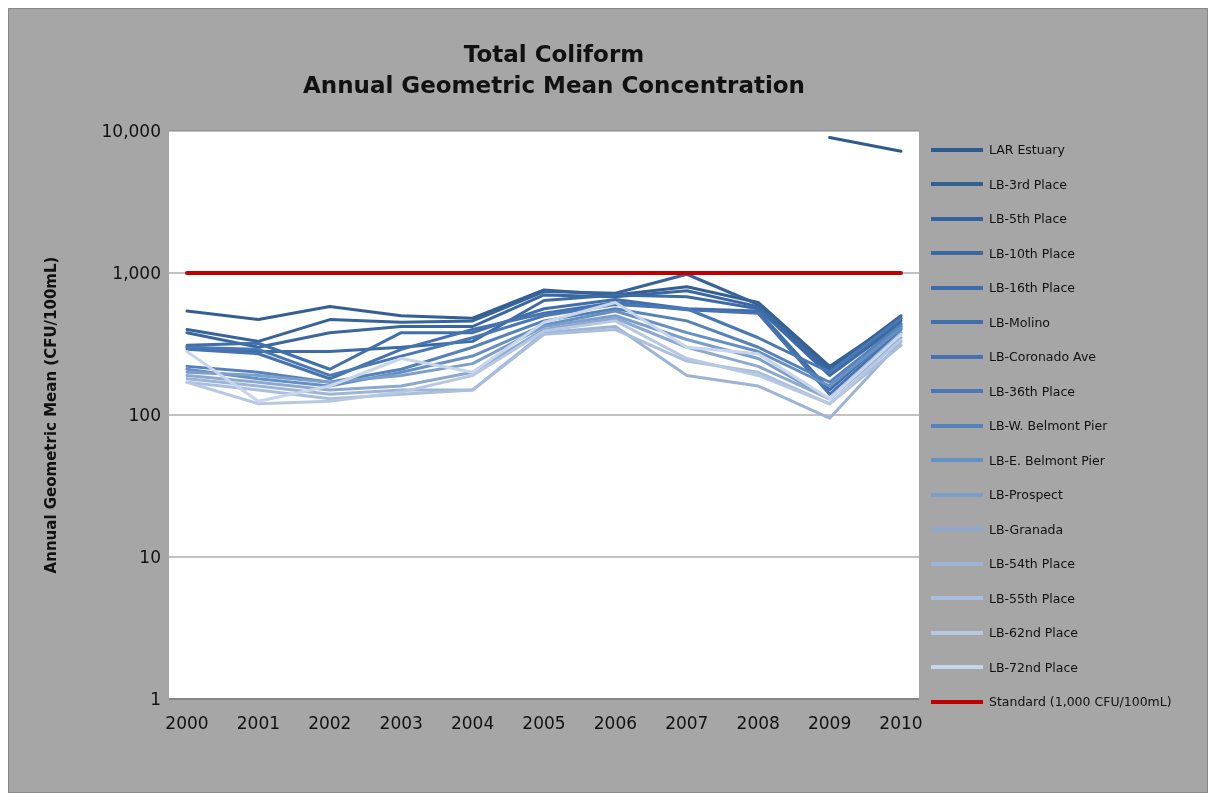 The height and width of the screenshot is (801, 1216). Describe the element at coordinates (1042, 356) in the screenshot. I see `legend-label: LB-Coronado Ave` at that location.